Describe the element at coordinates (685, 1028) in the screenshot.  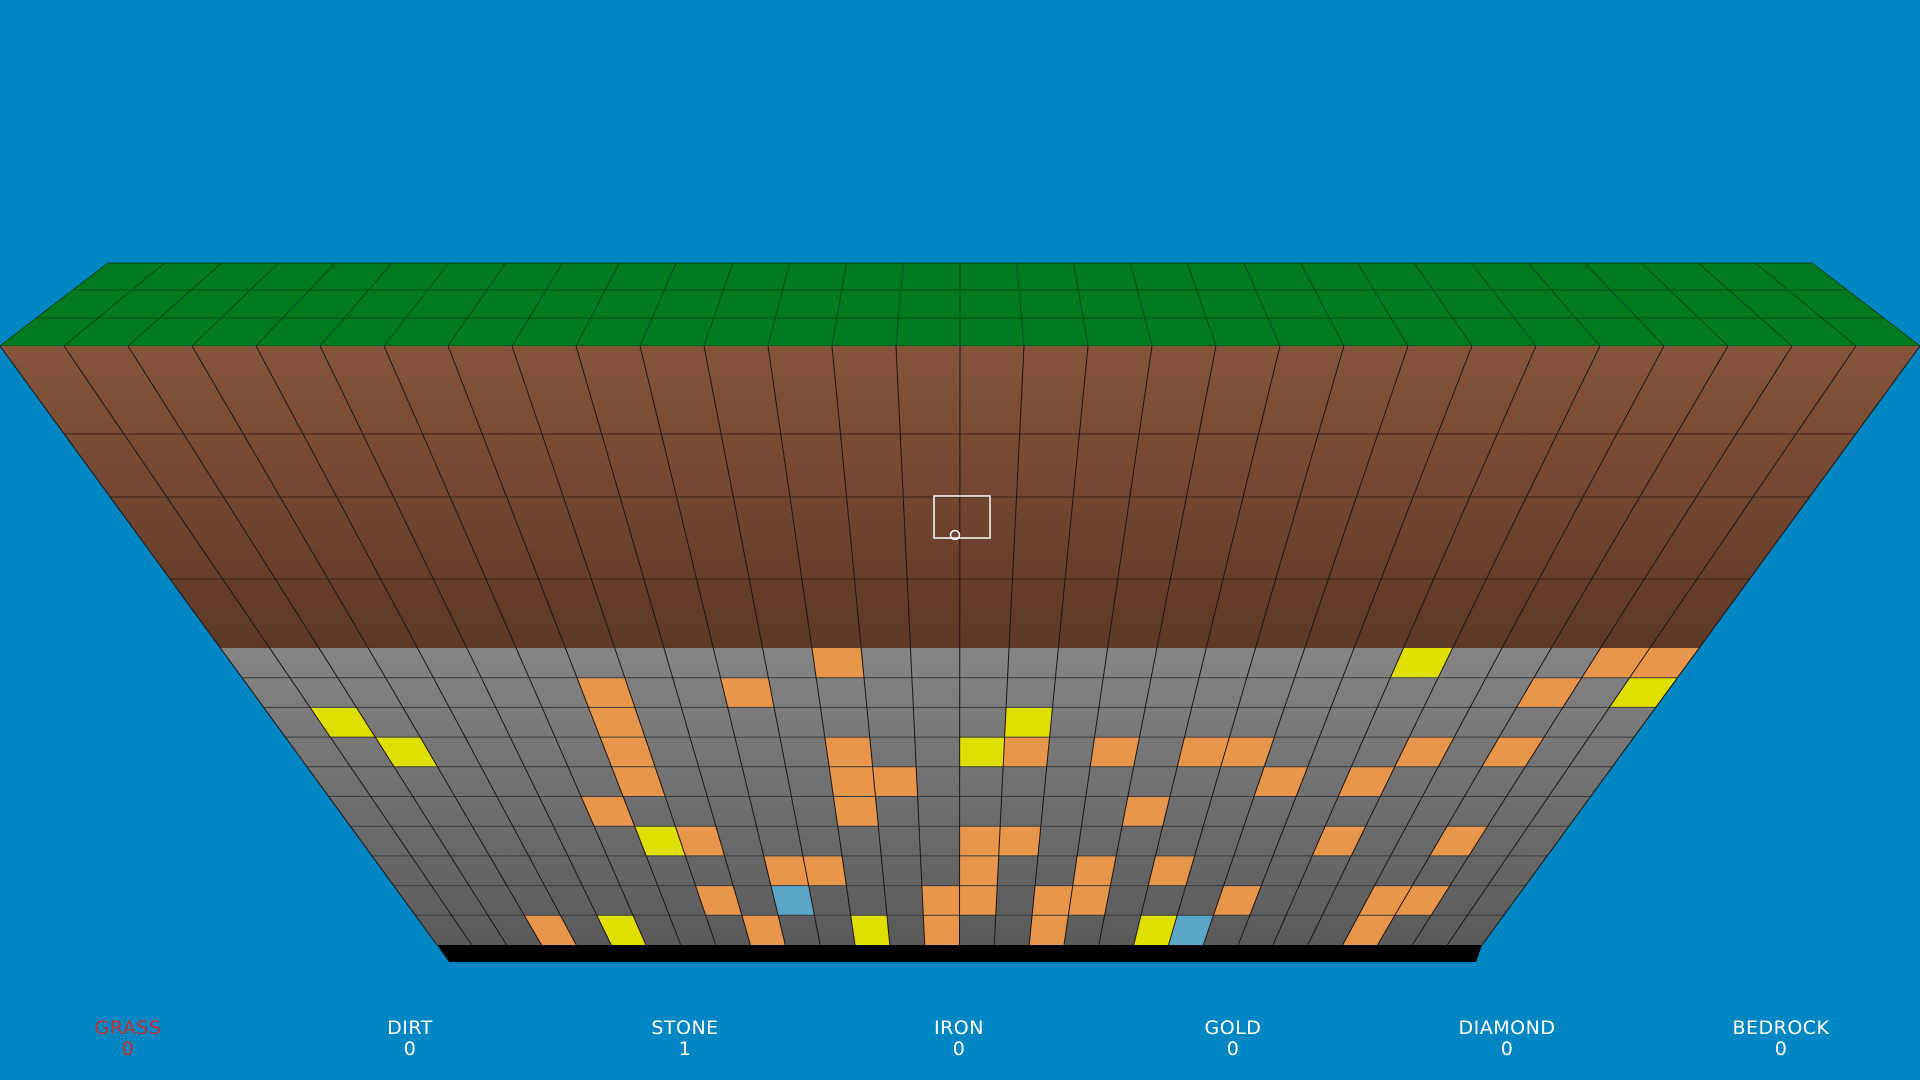
I see `slot-label: STONE` at that location.